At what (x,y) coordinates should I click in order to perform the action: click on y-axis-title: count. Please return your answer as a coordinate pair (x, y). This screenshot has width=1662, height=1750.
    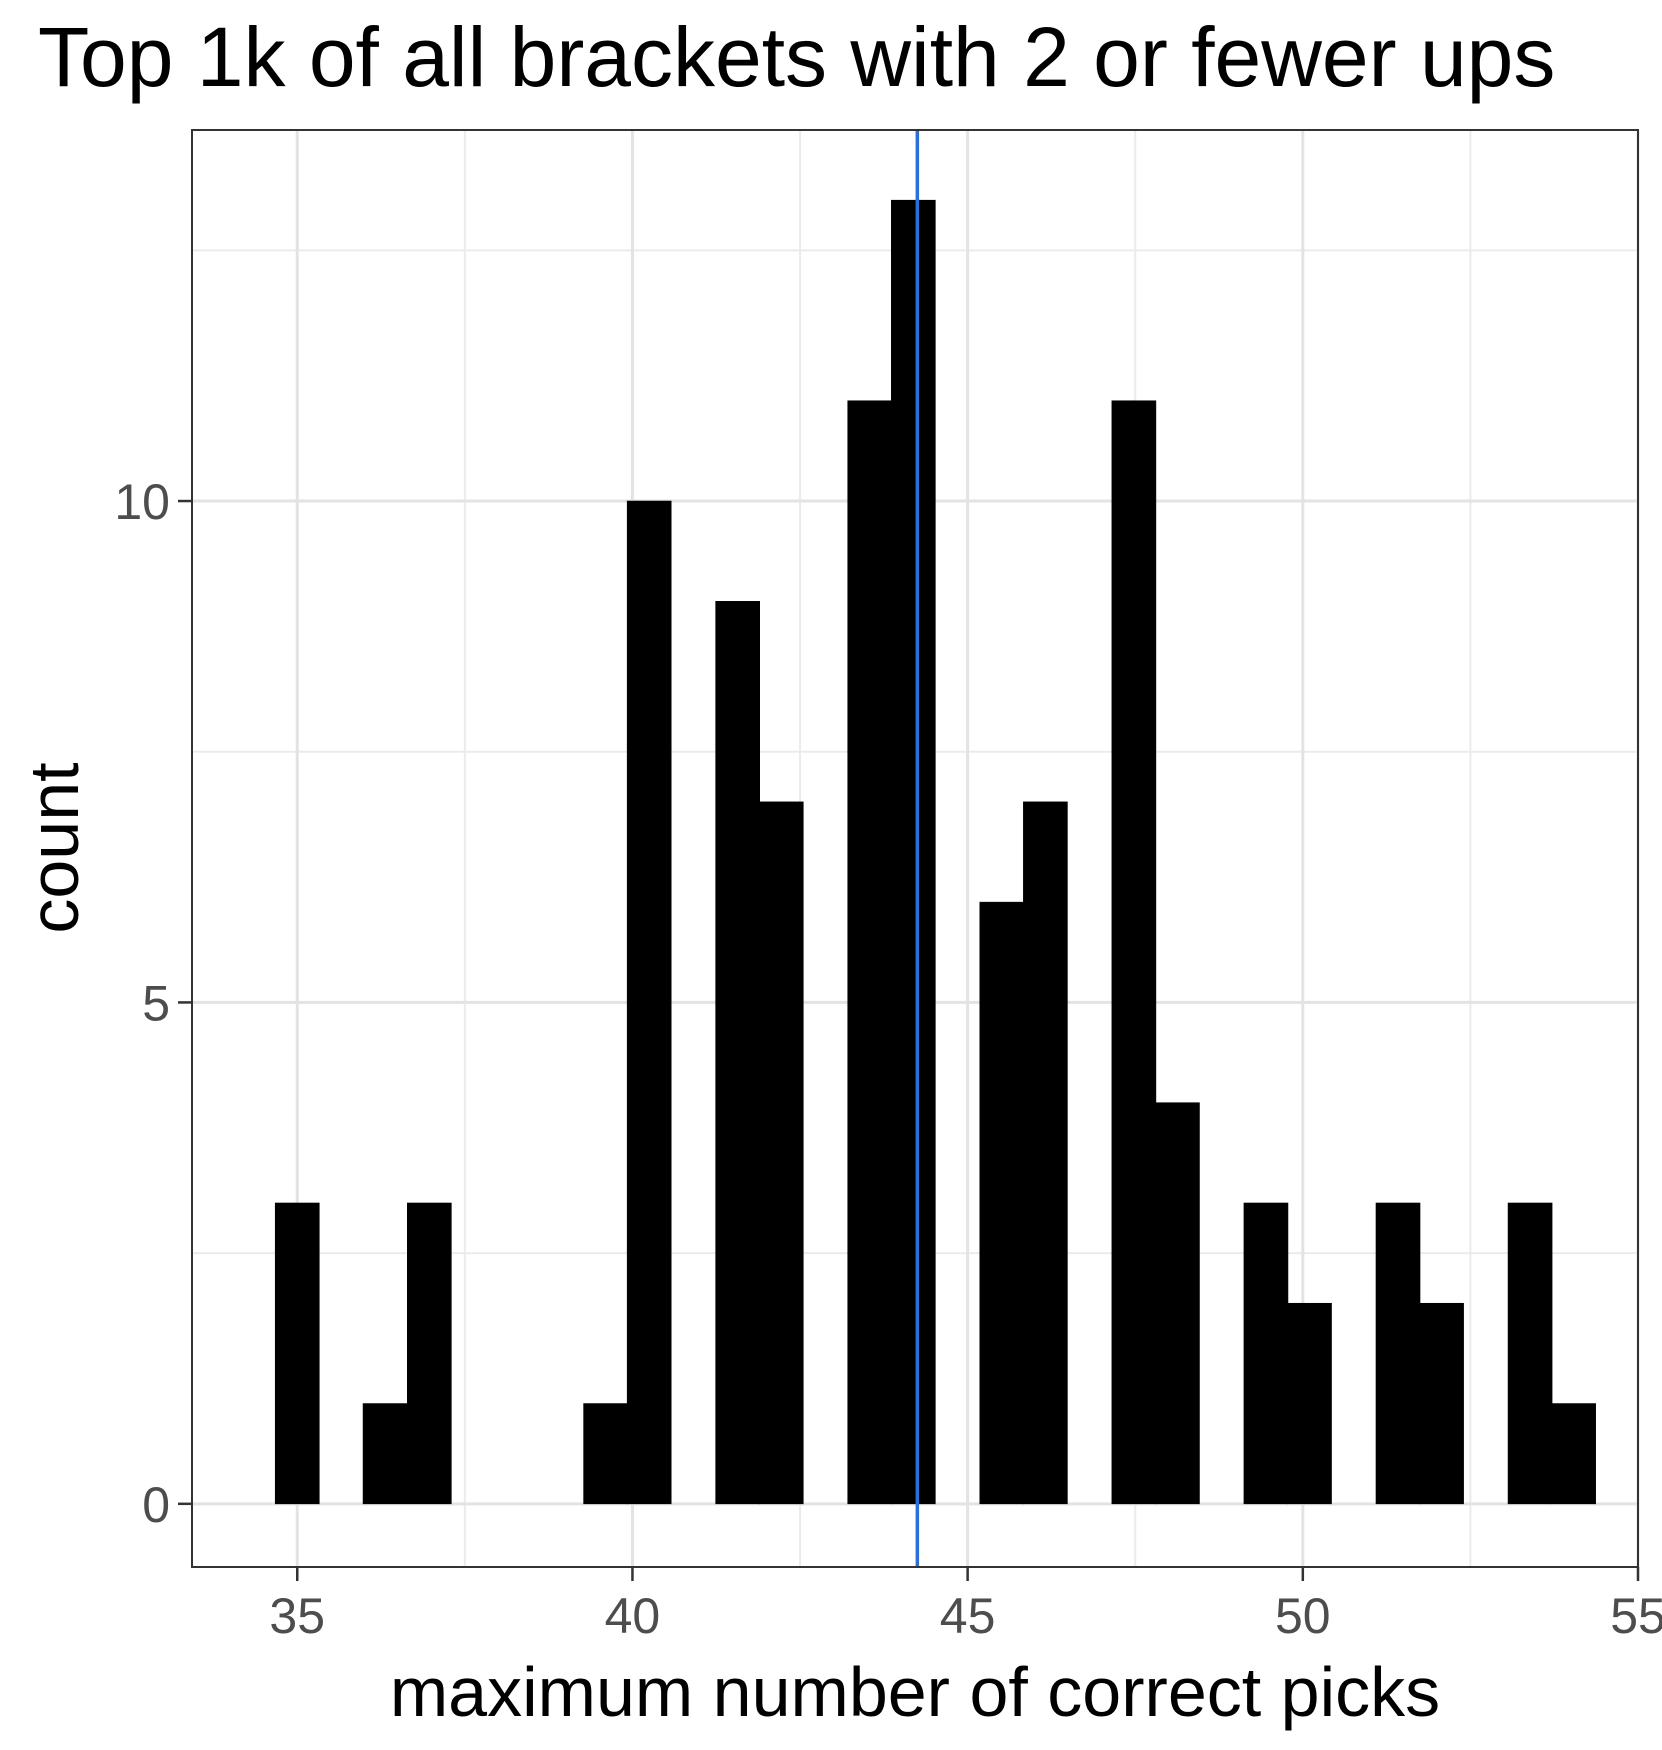
    Looking at the image, I should click on (54, 847).